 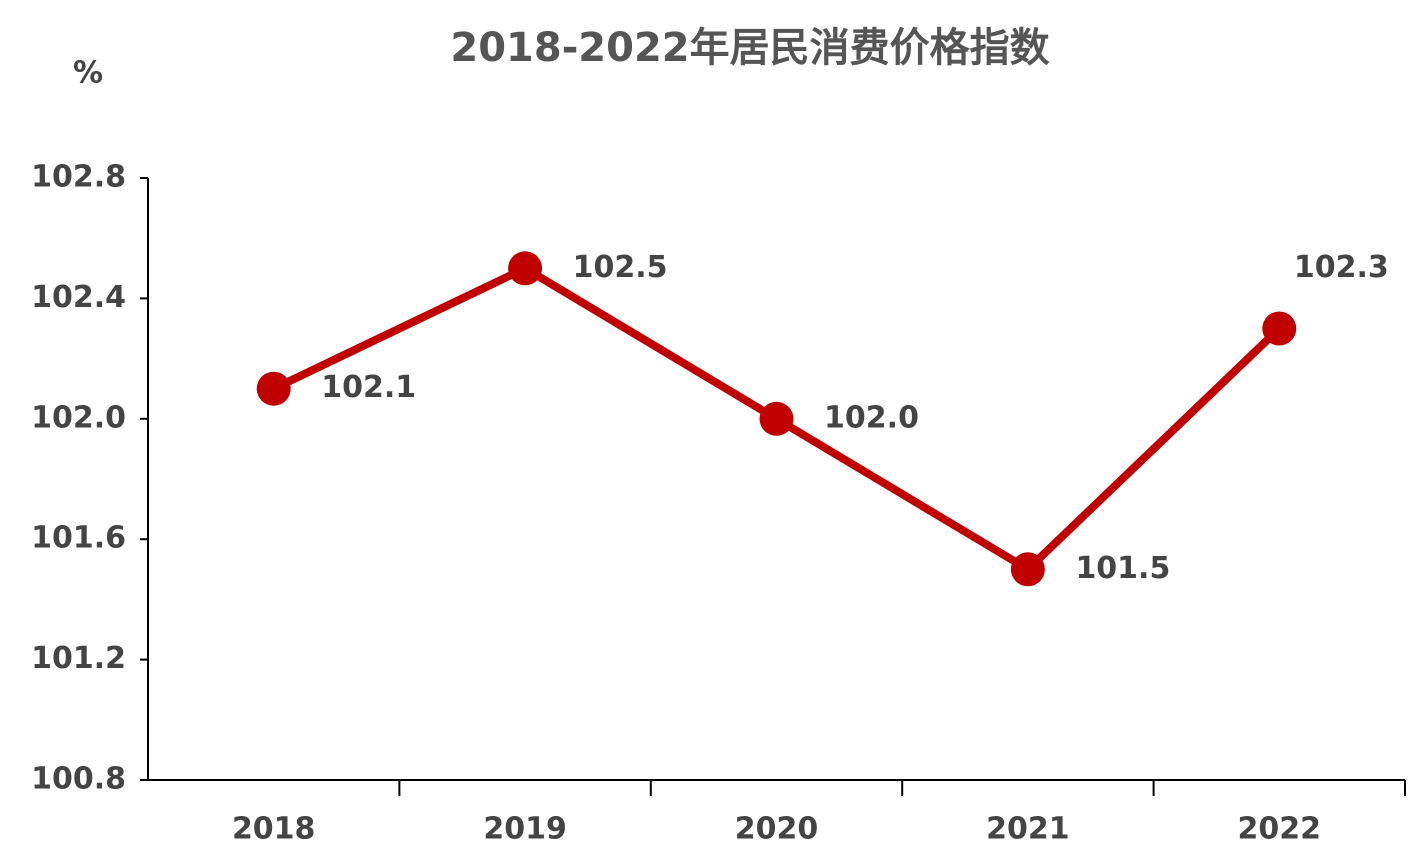 I want to click on y-tick-label: 102.4, so click(x=78, y=297).